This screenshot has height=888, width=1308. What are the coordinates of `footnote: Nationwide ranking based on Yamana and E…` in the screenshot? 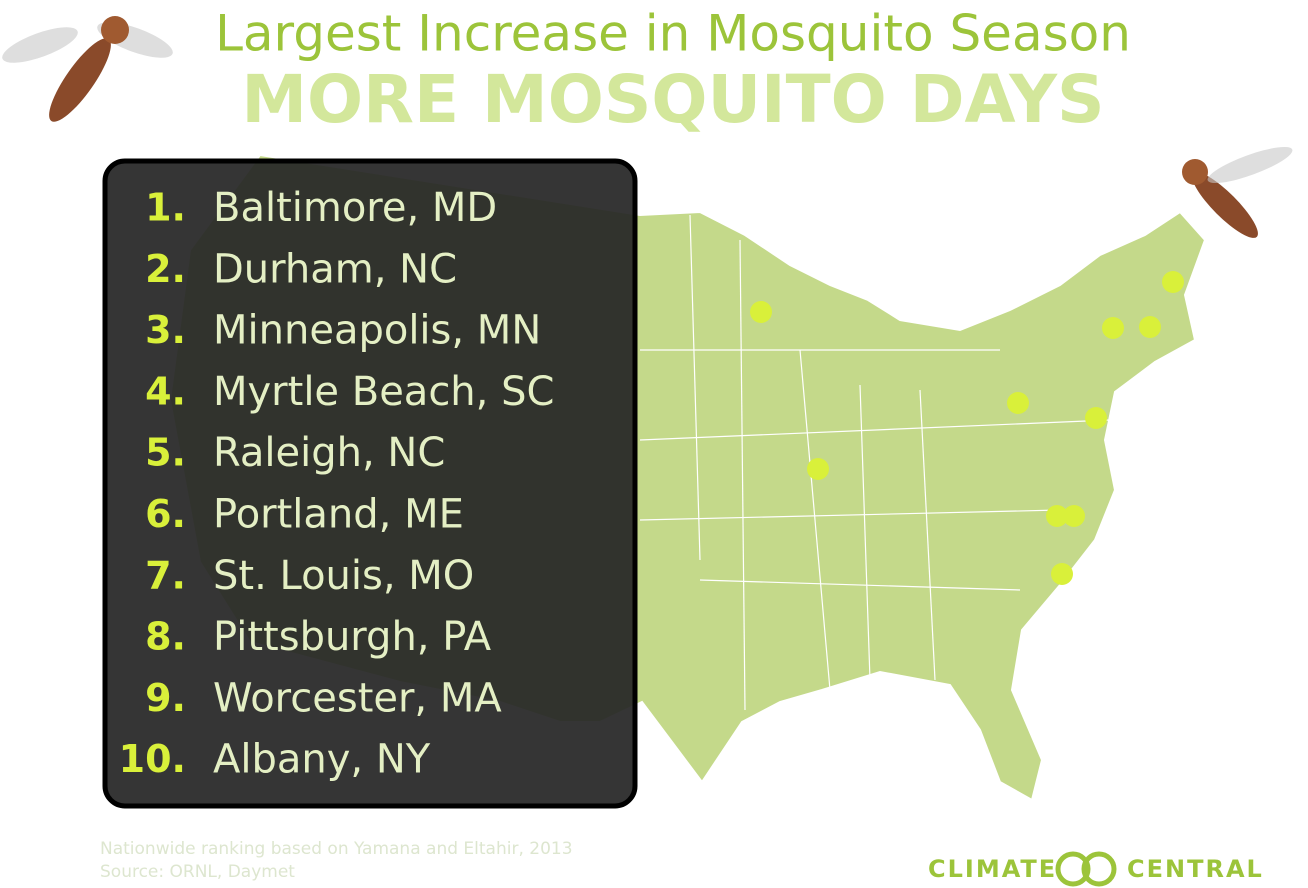 It's located at (336, 849).